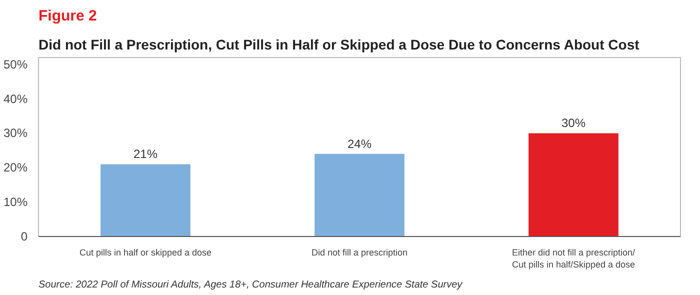 The image size is (700, 295). What do you see at coordinates (15, 167) in the screenshot?
I see `y-tick-label: 20%` at bounding box center [15, 167].